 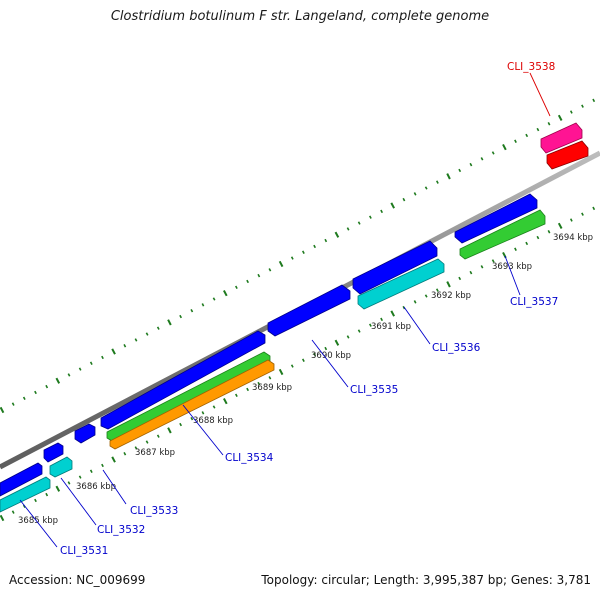 I want to click on gene-label-cli-3536: CLI_3536, so click(x=456, y=348).